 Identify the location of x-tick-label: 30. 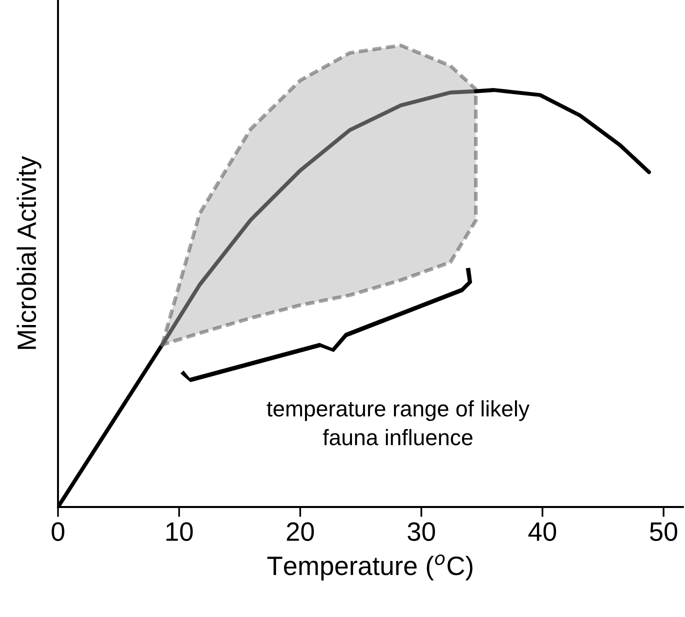
(421, 531).